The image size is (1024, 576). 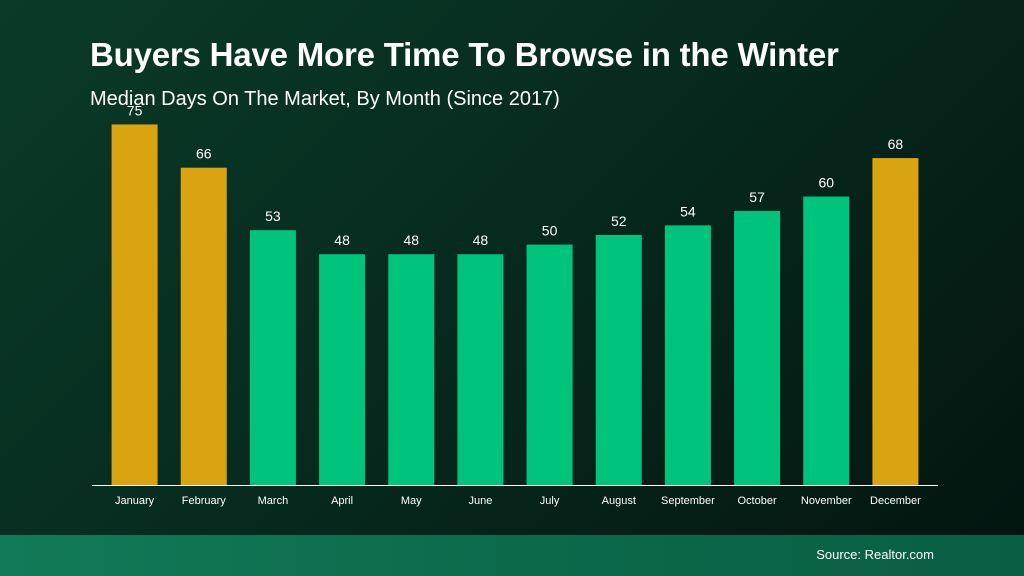 What do you see at coordinates (204, 154) in the screenshot?
I see `data-label-february: 66` at bounding box center [204, 154].